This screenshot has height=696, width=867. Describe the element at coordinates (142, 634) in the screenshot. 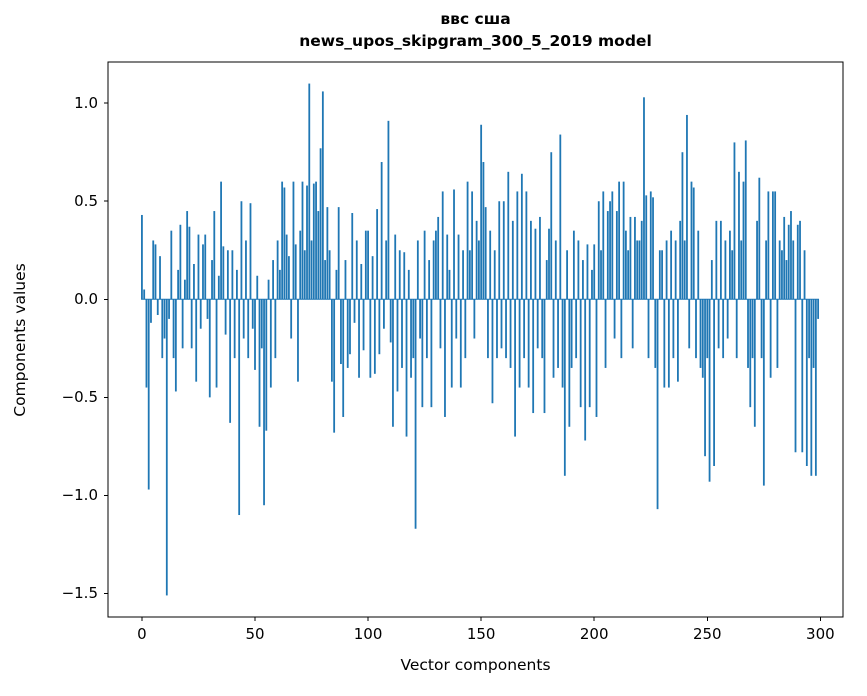

I see `x-tick-label: 0` at that location.